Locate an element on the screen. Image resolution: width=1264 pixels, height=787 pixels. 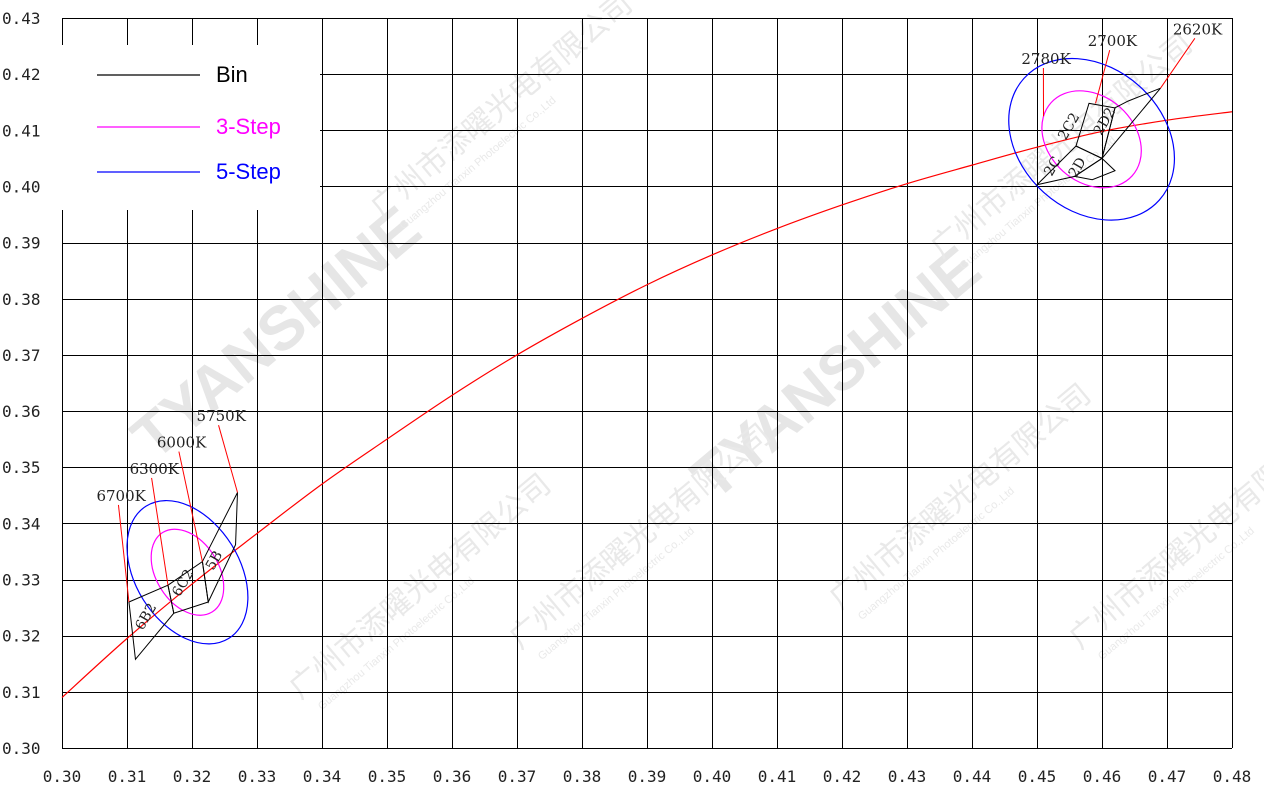
y-tick-label: 0.35 is located at coordinates (21, 467).